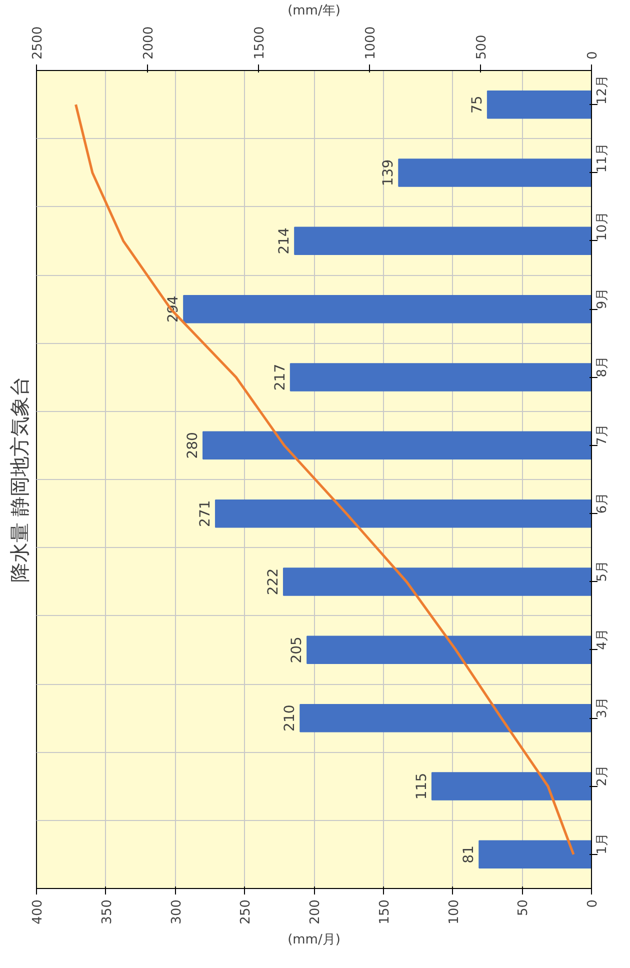 This screenshot has height=968, width=630. I want to click on data-label: 280, so click(193, 445).